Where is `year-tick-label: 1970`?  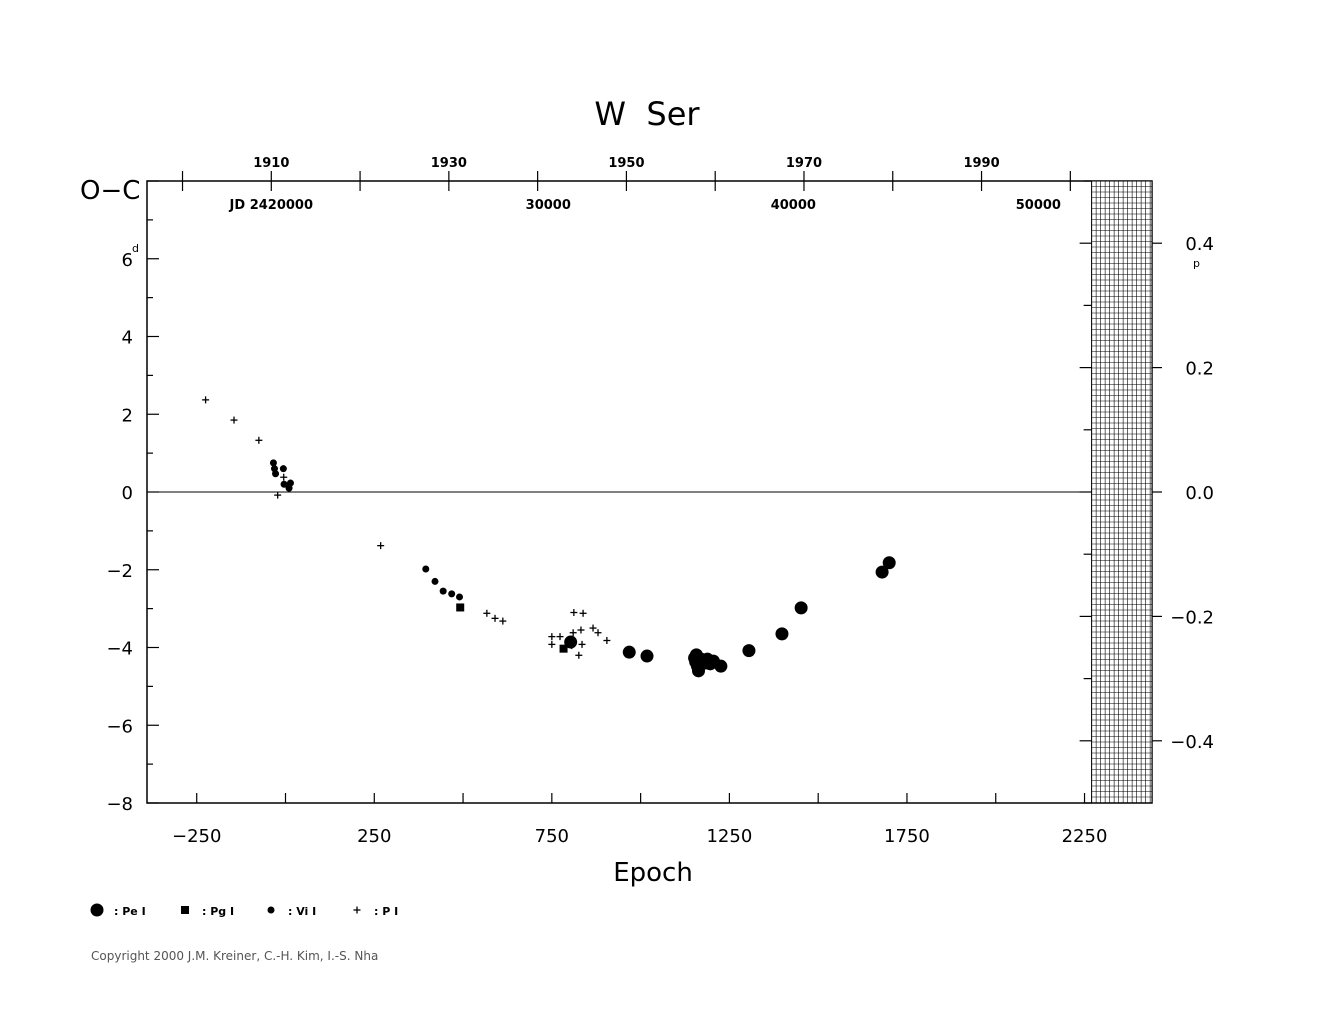
year-tick-label: 1970 is located at coordinates (804, 163).